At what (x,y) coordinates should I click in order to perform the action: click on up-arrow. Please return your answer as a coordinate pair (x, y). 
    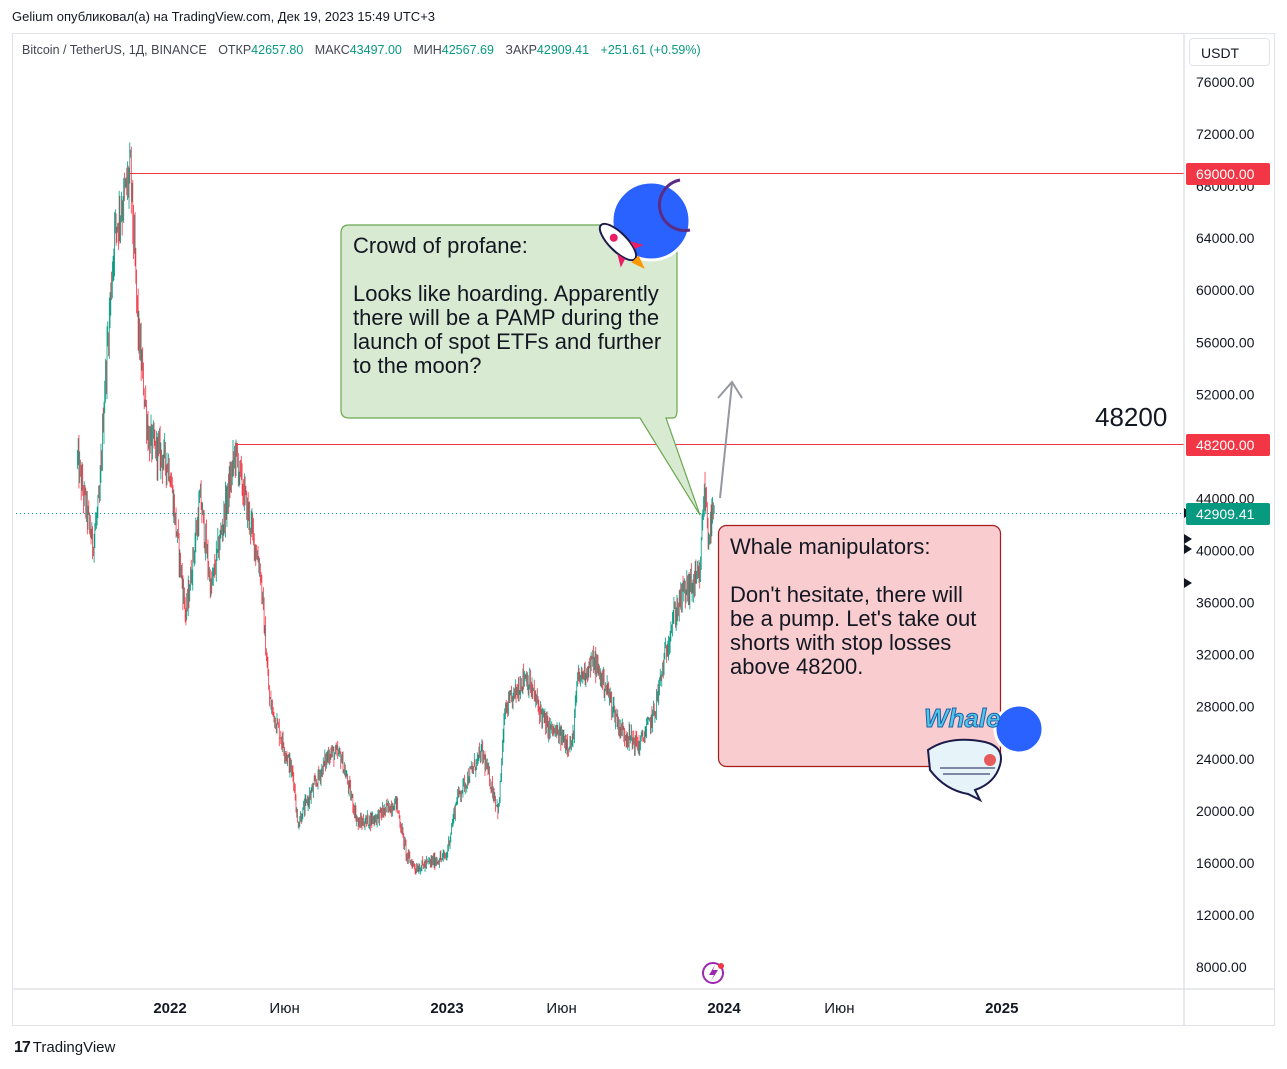
    Looking at the image, I should click on (730, 439).